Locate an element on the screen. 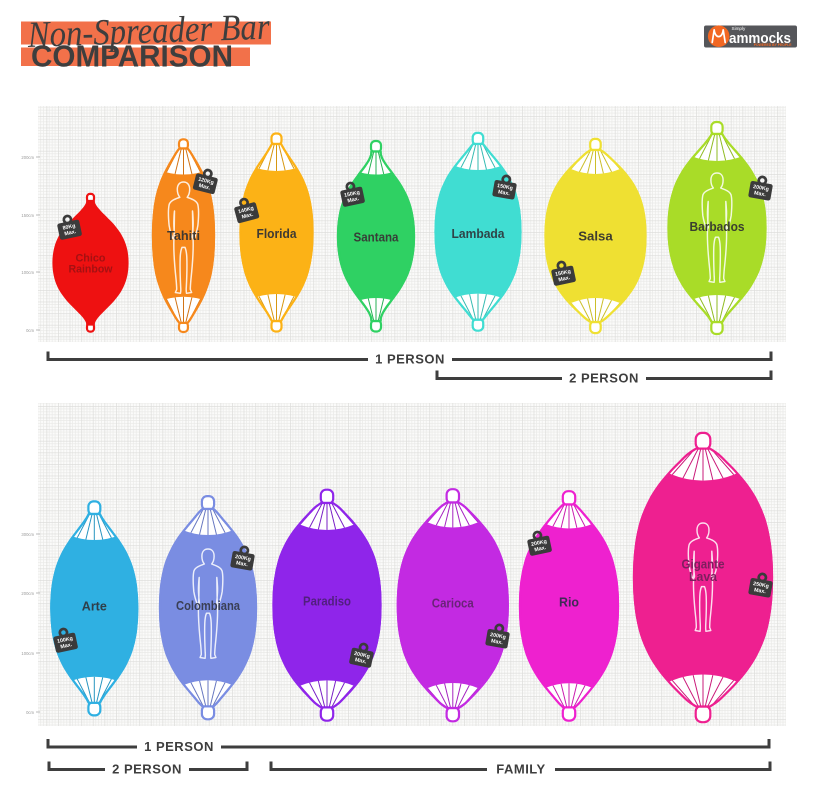 Image resolution: width=824 pixels, height=800 pixels. svg-text: Paradiso is located at coordinates (327, 601).